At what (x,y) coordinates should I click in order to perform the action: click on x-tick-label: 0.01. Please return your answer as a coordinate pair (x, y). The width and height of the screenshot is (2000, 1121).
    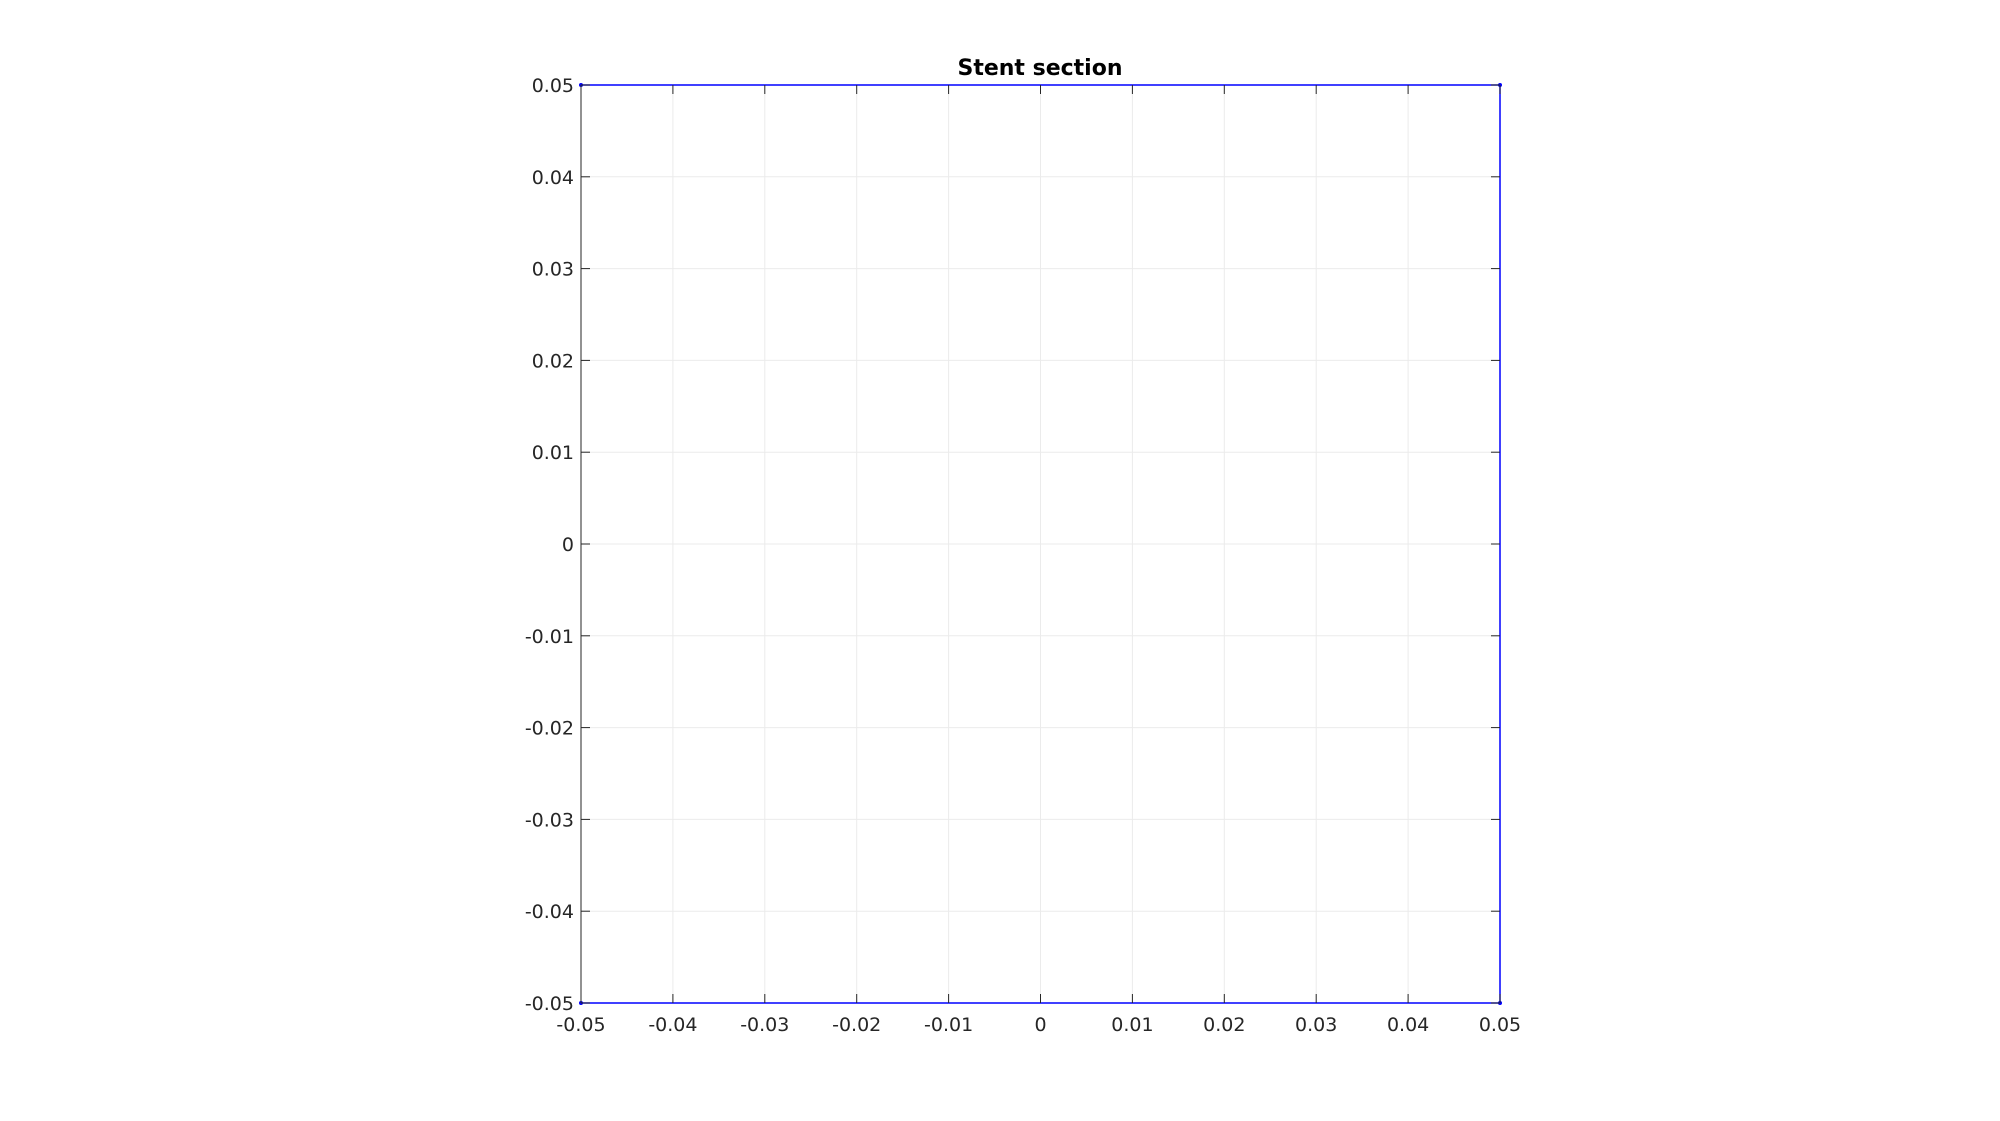
    Looking at the image, I should click on (1132, 1025).